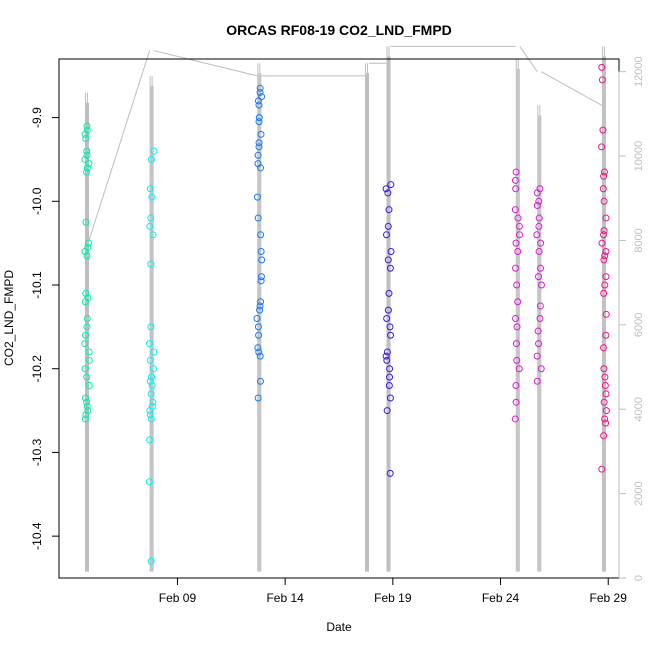  What do you see at coordinates (119, 145) in the screenshot?
I see `ferry-line` at bounding box center [119, 145].